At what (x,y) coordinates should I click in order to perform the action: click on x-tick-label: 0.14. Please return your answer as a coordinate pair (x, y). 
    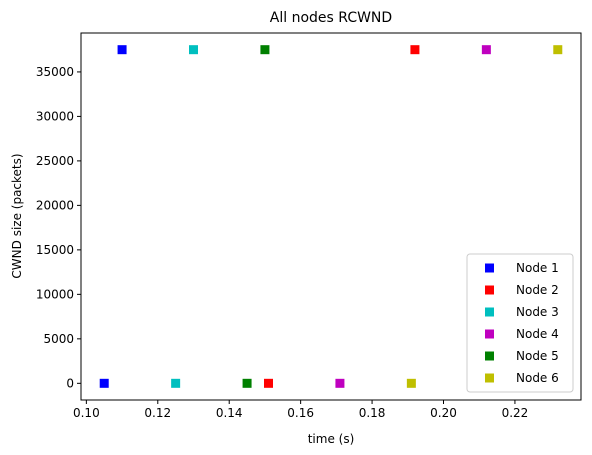
    Looking at the image, I should click on (229, 413).